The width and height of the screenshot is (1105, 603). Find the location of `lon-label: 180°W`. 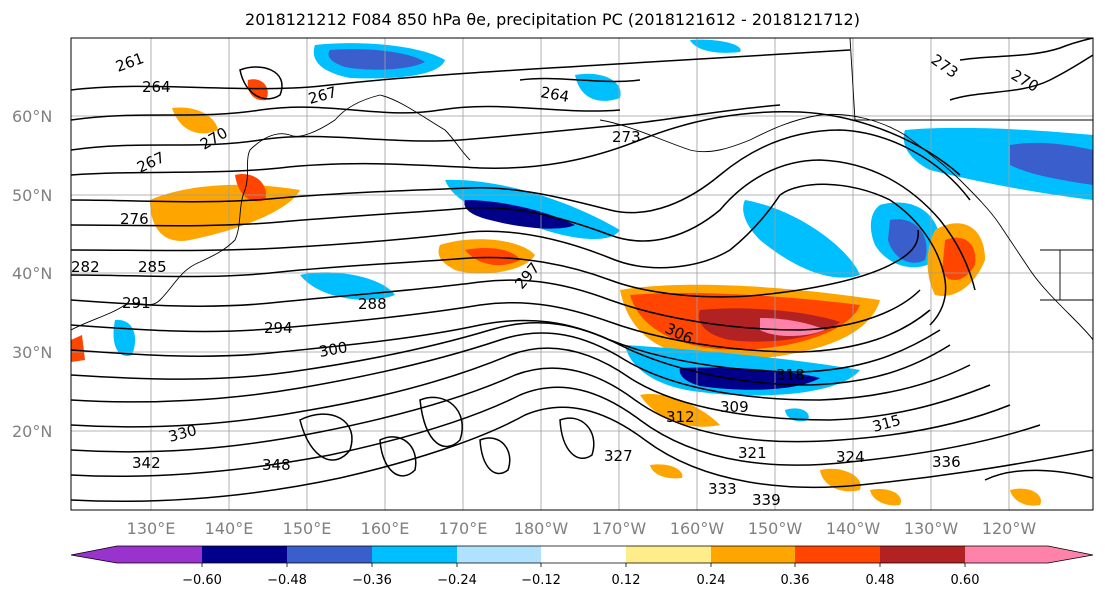

lon-label: 180°W is located at coordinates (541, 528).